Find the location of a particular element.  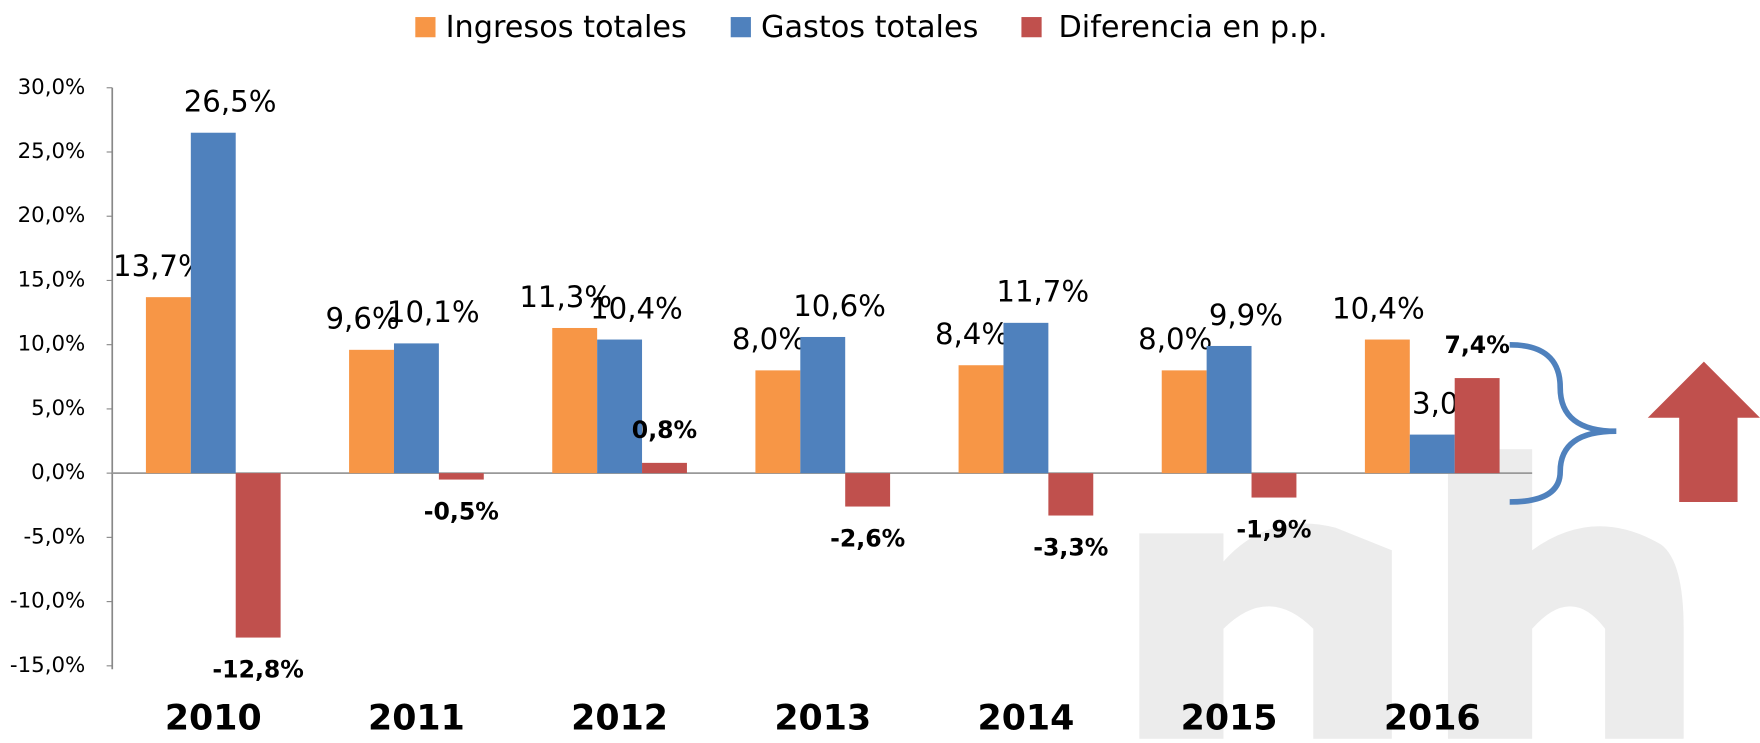

y-tick-label: -5,0% is located at coordinates (54, 536).